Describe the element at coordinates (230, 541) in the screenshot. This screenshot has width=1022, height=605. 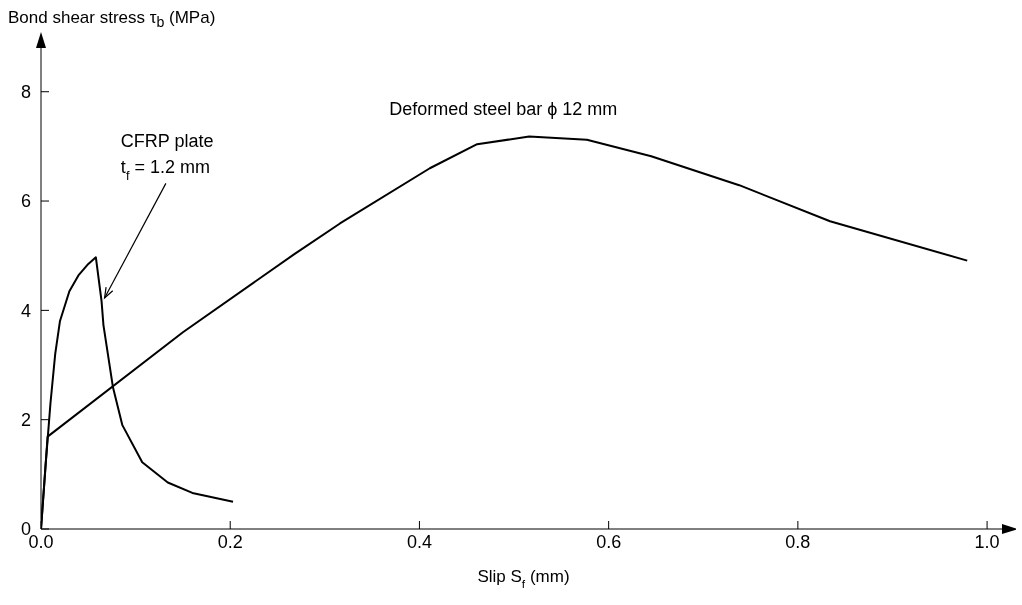
I see `x-tick-label: 0.2` at that location.